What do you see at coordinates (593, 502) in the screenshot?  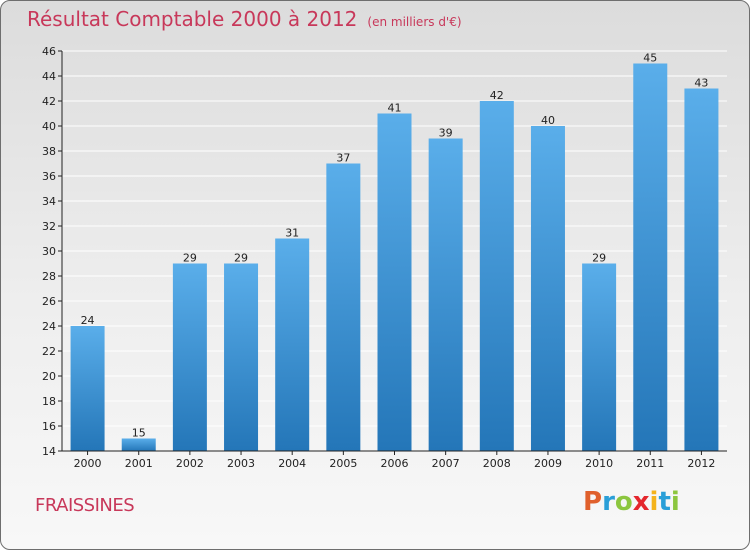 I see `logo-letter: P` at bounding box center [593, 502].